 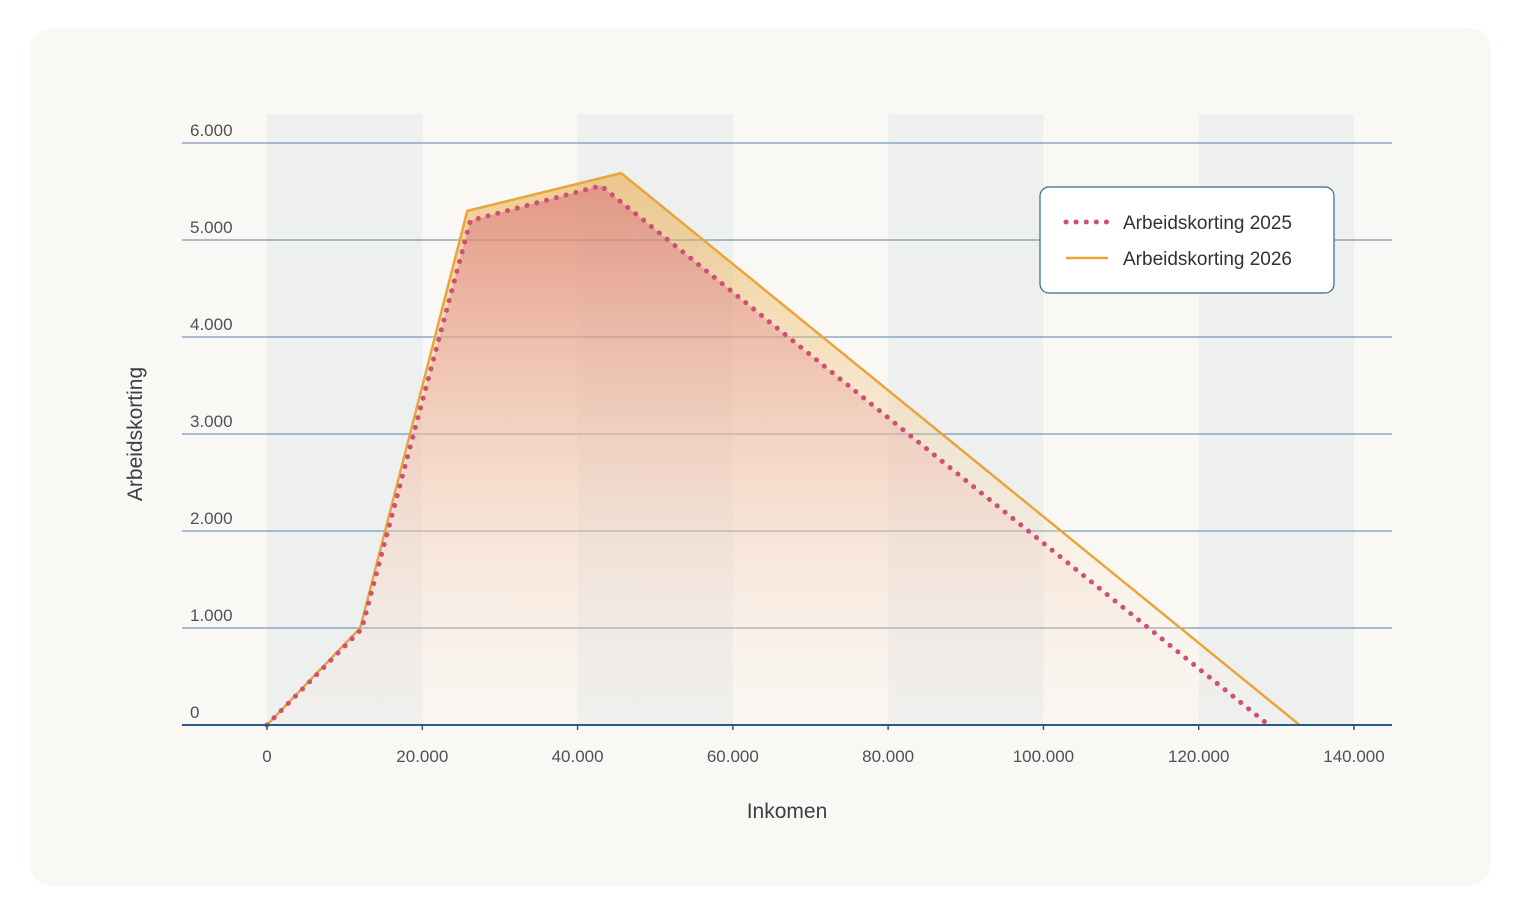 What do you see at coordinates (266, 756) in the screenshot?
I see `x-tick-label: 0` at bounding box center [266, 756].